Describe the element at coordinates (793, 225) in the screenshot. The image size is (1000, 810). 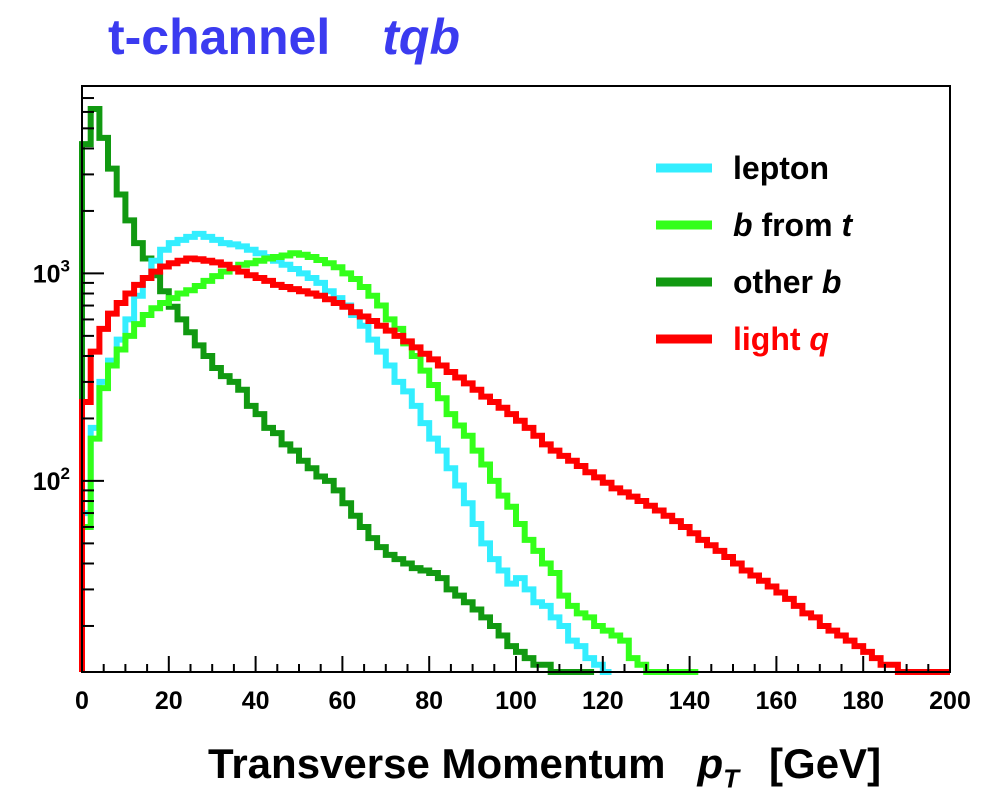
I see `legend-label-b-from-t: b from t` at that location.